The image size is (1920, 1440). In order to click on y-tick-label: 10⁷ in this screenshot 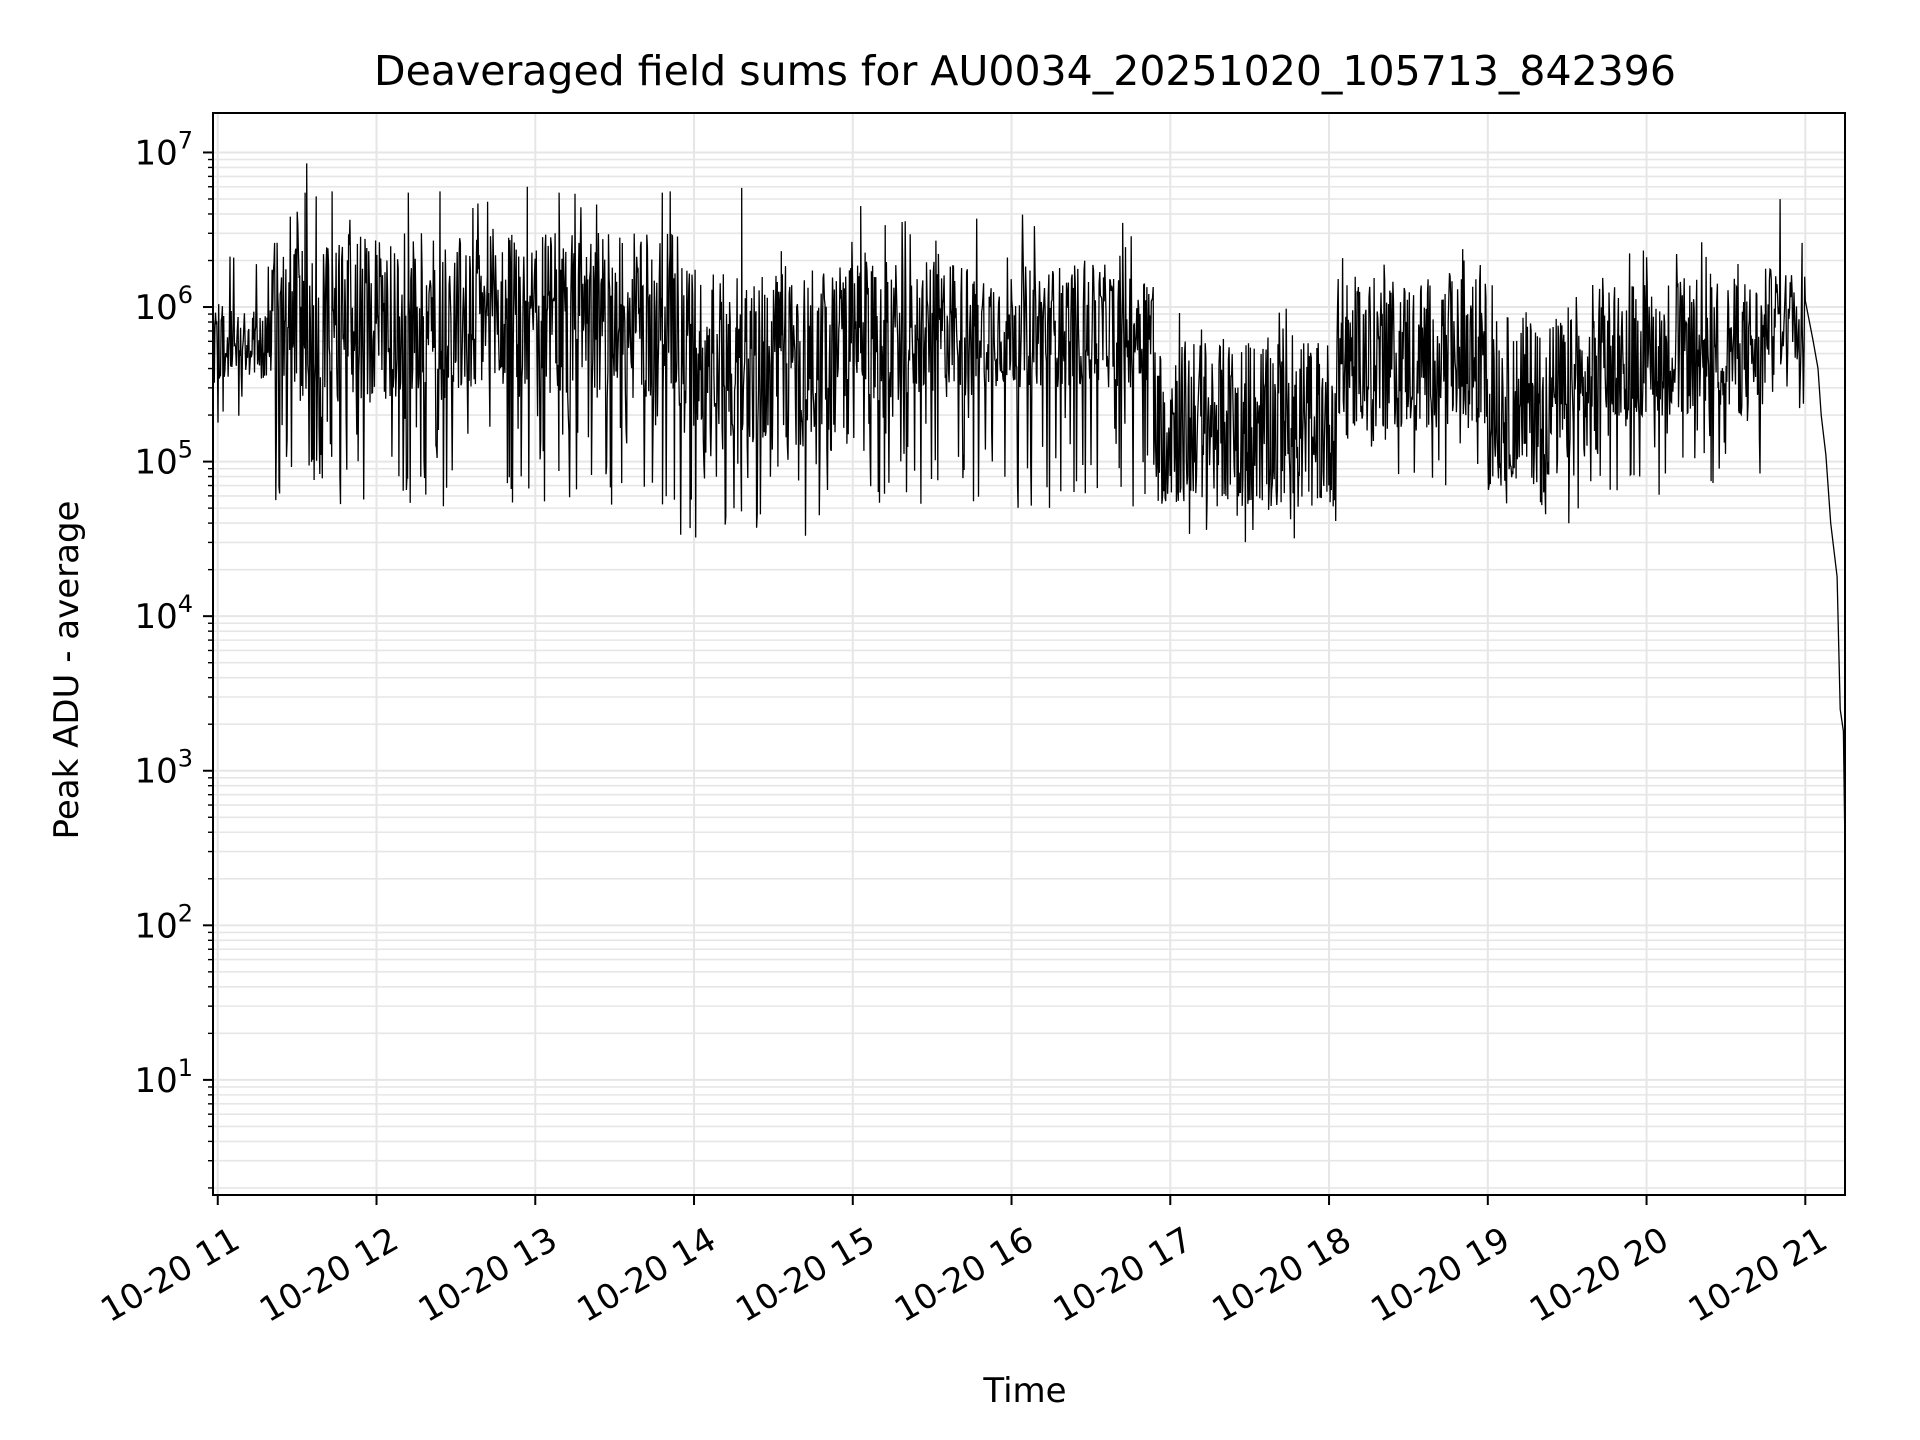, I will do `click(163, 149)`.